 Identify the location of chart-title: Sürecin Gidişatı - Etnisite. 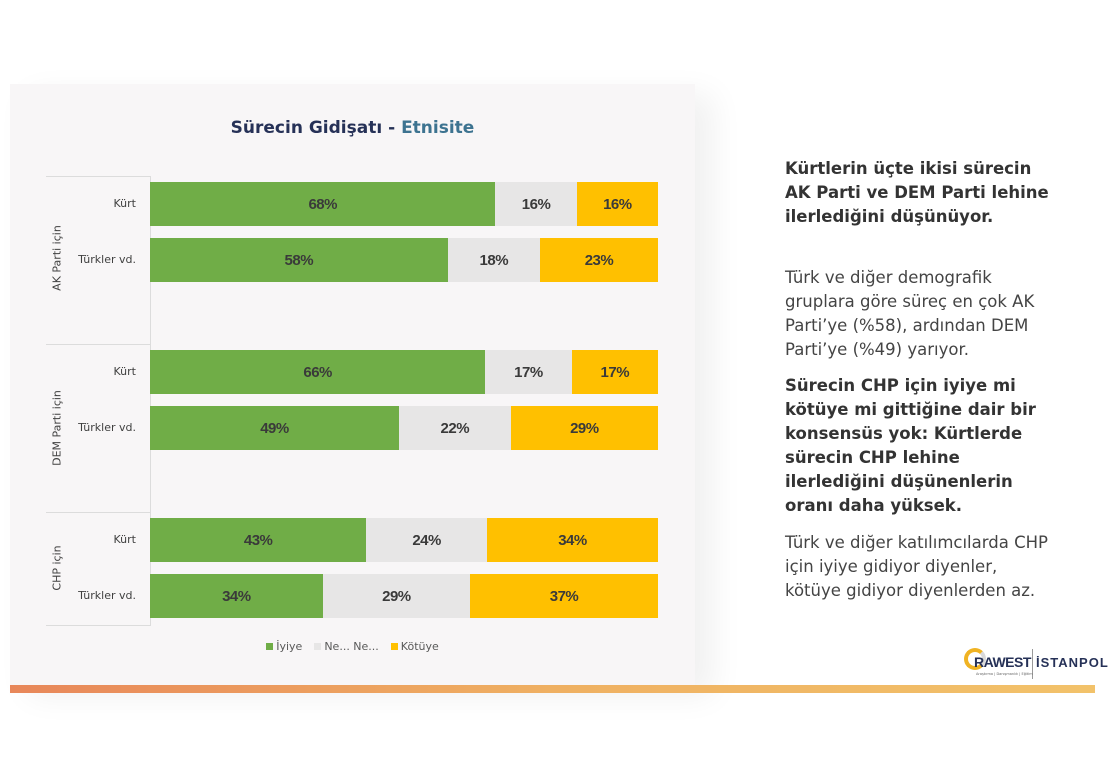
(352, 128).